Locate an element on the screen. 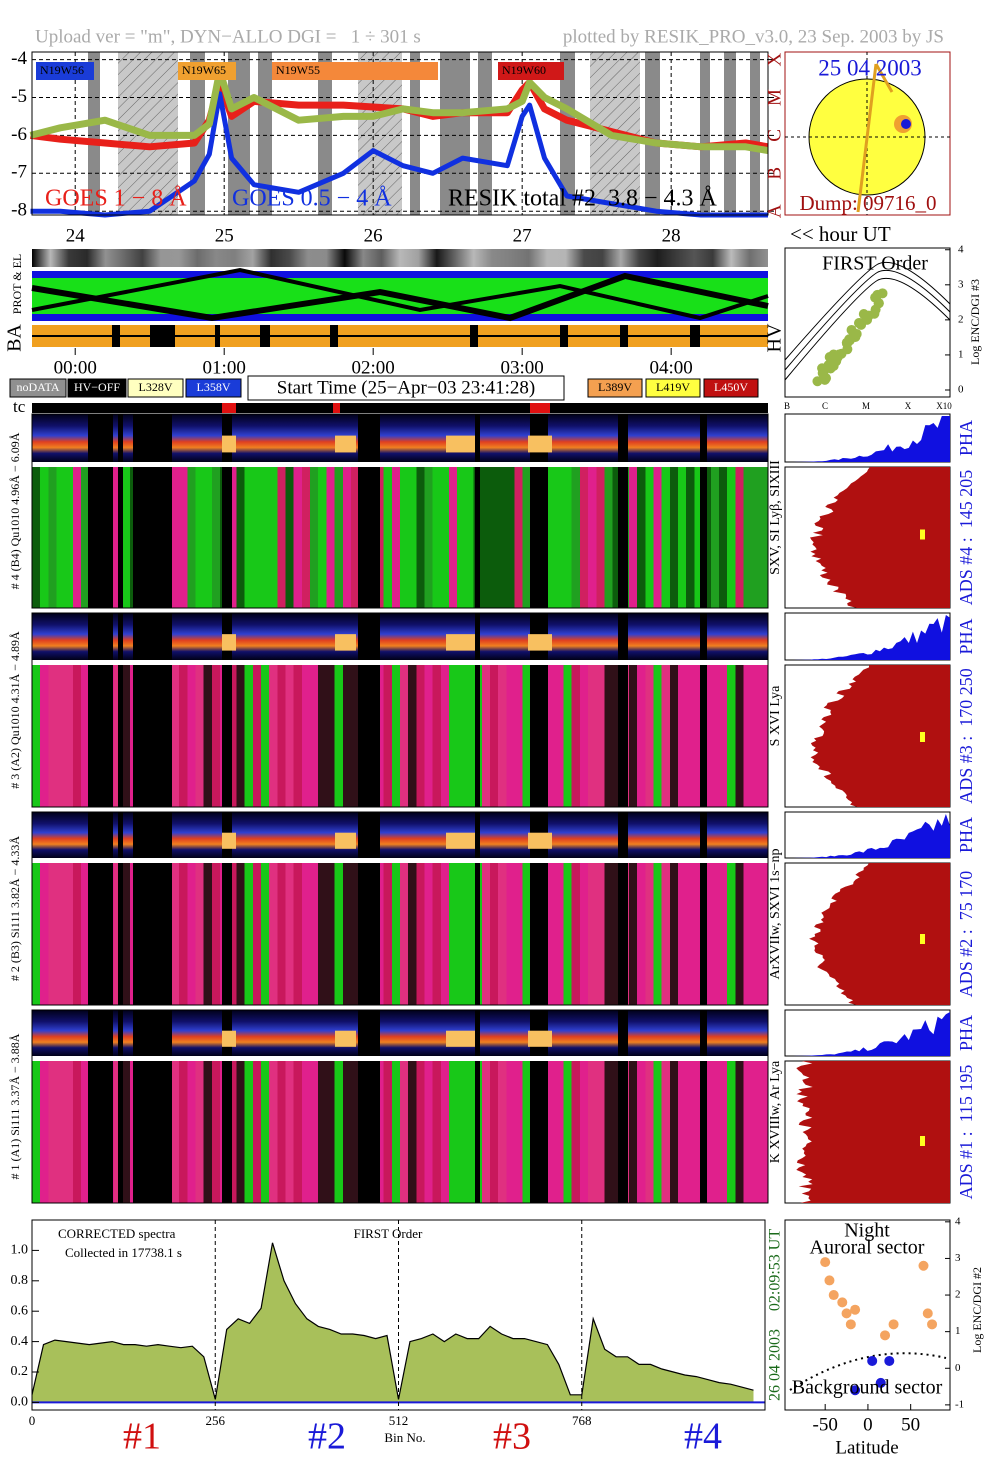  channel-label: # 4 (B4) Qu1010 4.96Å − 6.09Å is located at coordinates (15, 510).